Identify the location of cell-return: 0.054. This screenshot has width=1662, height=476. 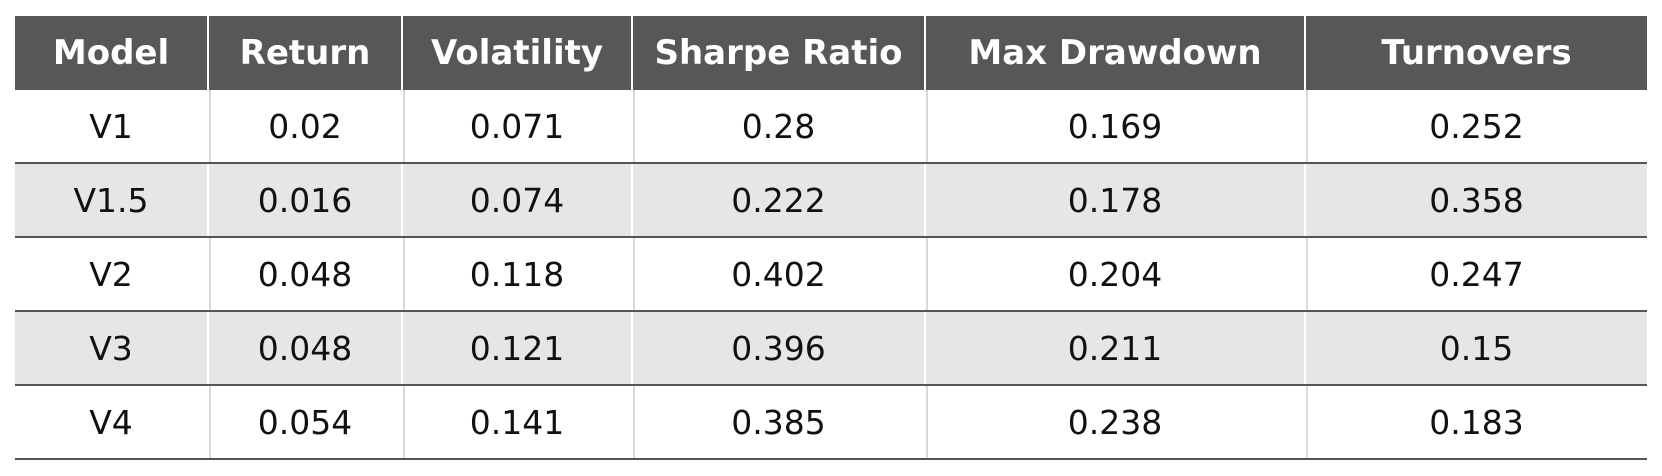
(305, 422).